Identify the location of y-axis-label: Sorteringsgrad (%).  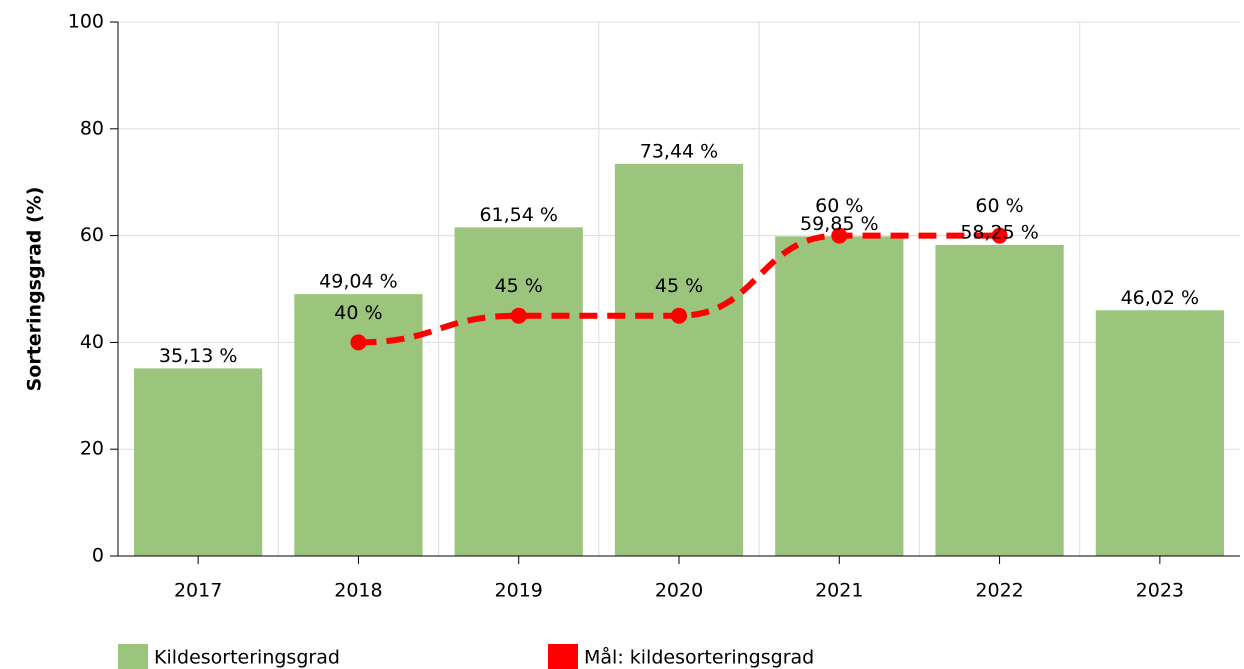
(35, 289).